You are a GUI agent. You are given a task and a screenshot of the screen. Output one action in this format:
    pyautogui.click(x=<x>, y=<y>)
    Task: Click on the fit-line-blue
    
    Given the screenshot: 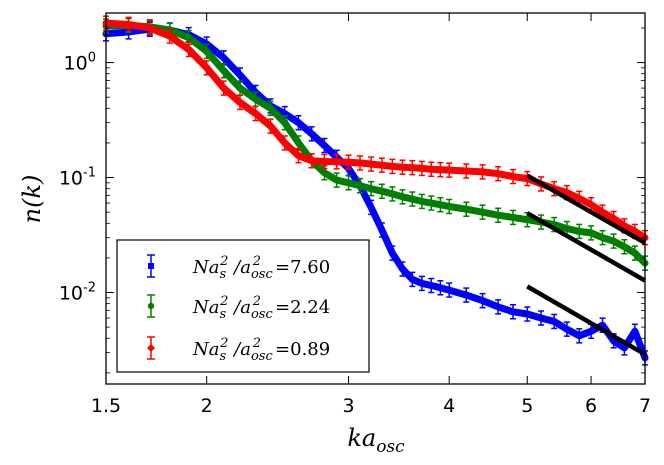 What is the action you would take?
    pyautogui.click(x=586, y=320)
    